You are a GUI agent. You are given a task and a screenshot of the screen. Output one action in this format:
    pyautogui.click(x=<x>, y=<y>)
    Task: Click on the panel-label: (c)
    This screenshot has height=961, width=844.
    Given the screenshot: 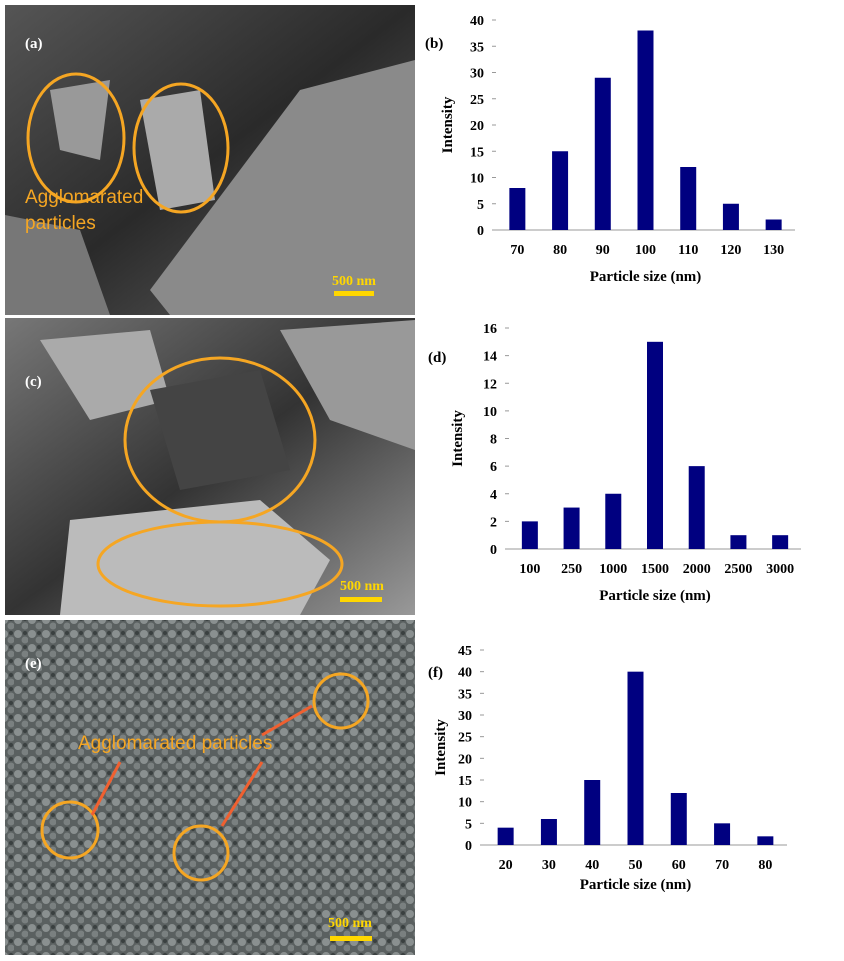 What is the action you would take?
    pyautogui.click(x=33, y=382)
    